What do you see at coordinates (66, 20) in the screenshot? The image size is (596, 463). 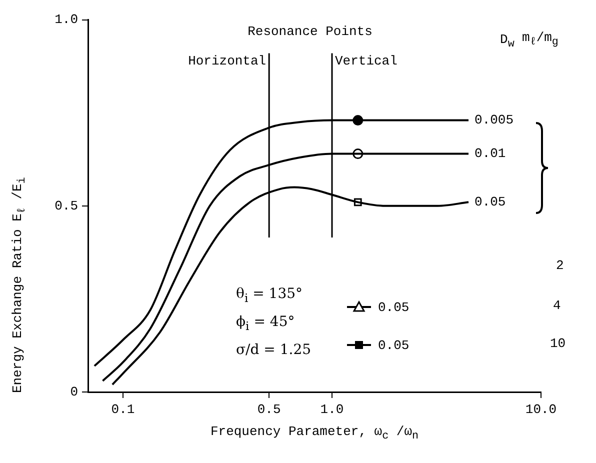 I see `y-tick-label: 1.0` at bounding box center [66, 20].